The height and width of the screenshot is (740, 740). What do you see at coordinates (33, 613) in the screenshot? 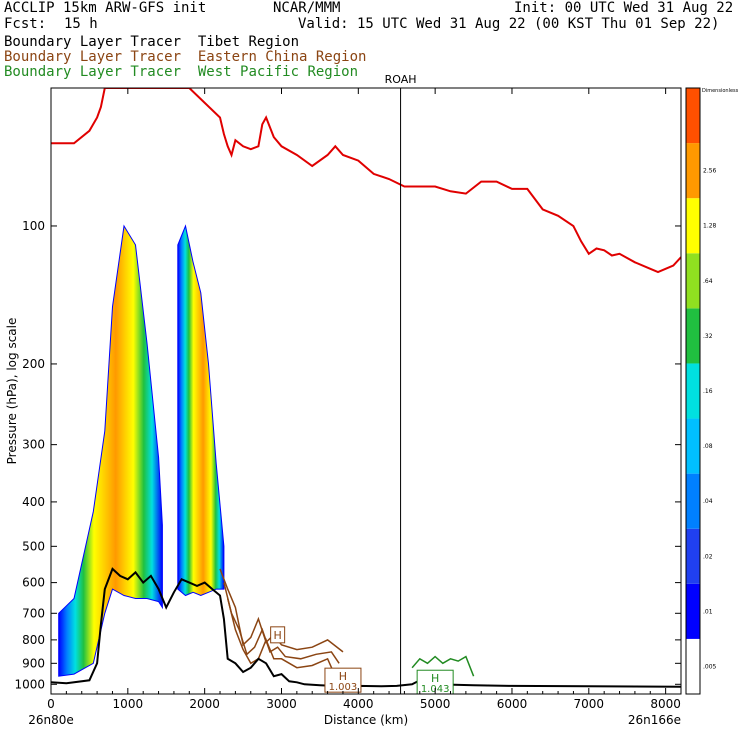
I see `y-tick-label-700: 700` at bounding box center [33, 613].